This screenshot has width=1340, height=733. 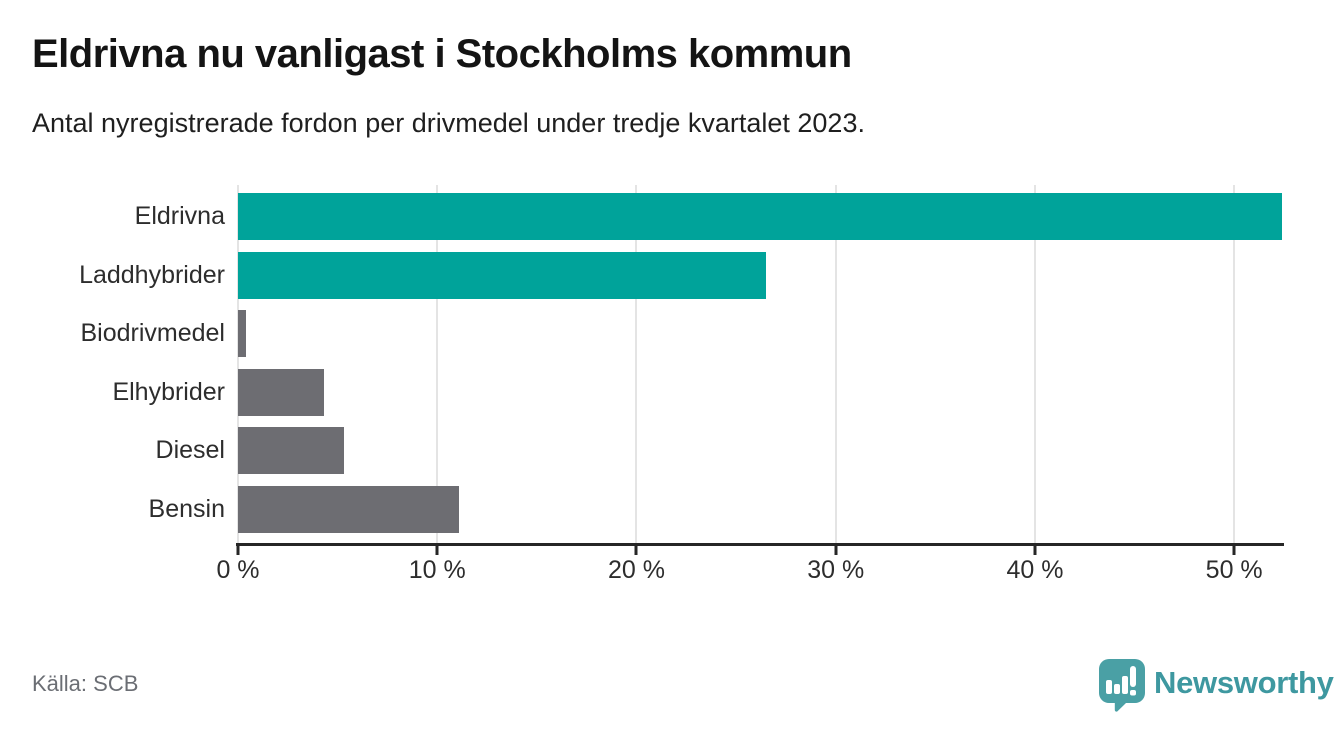 I want to click on x-axis-tick-label-10: 10 %, so click(x=437, y=570).